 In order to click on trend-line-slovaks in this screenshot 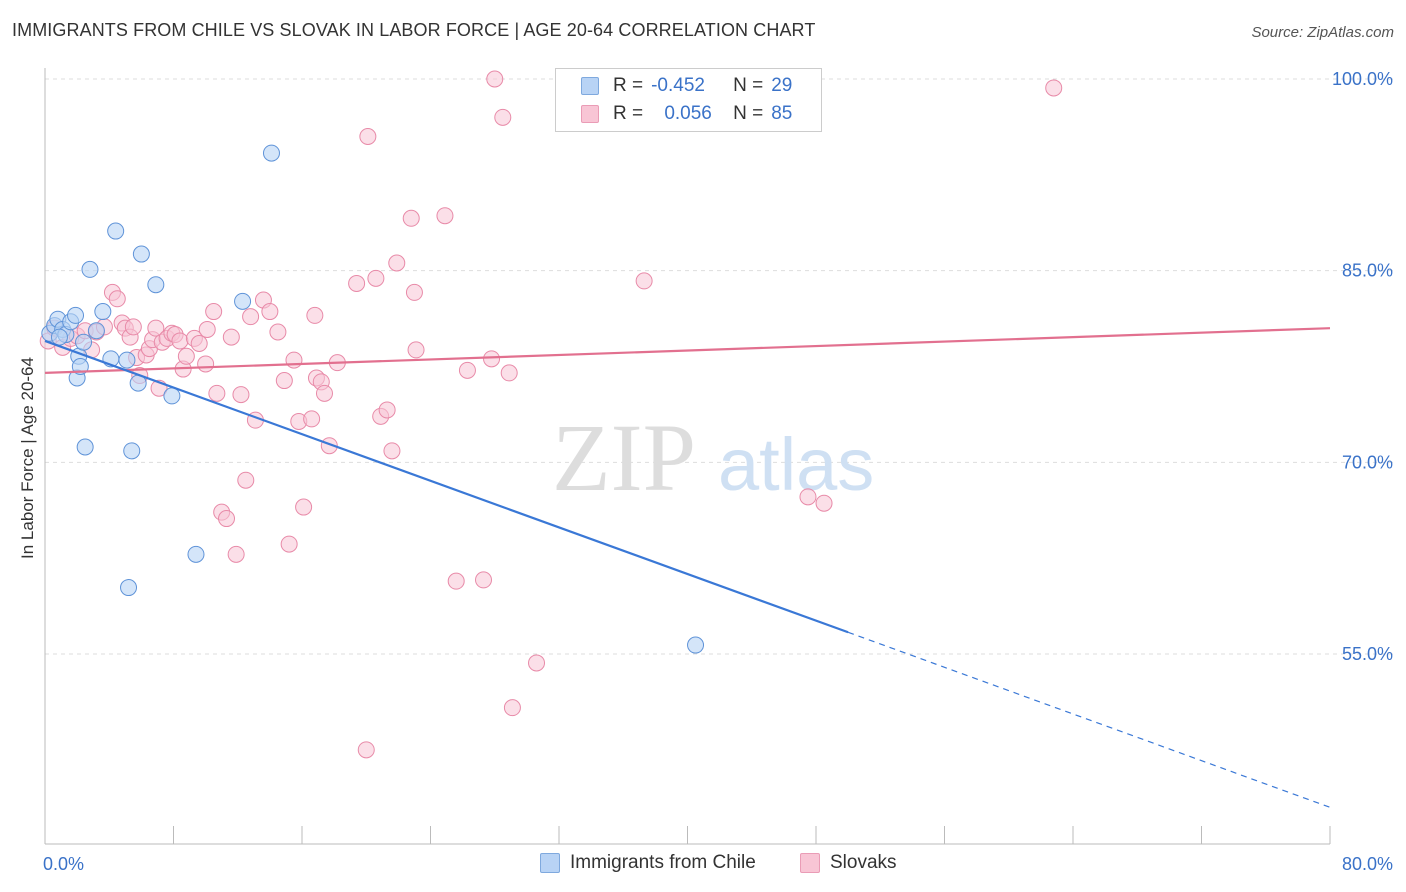, I will do `click(687, 350)`.